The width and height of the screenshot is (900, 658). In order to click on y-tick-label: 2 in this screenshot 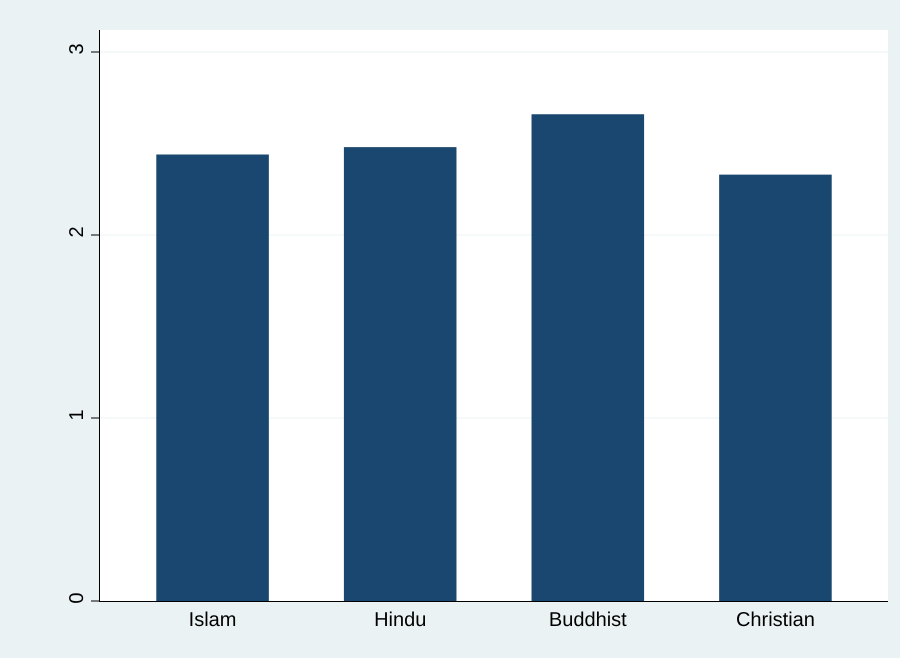, I will do `click(77, 232)`.